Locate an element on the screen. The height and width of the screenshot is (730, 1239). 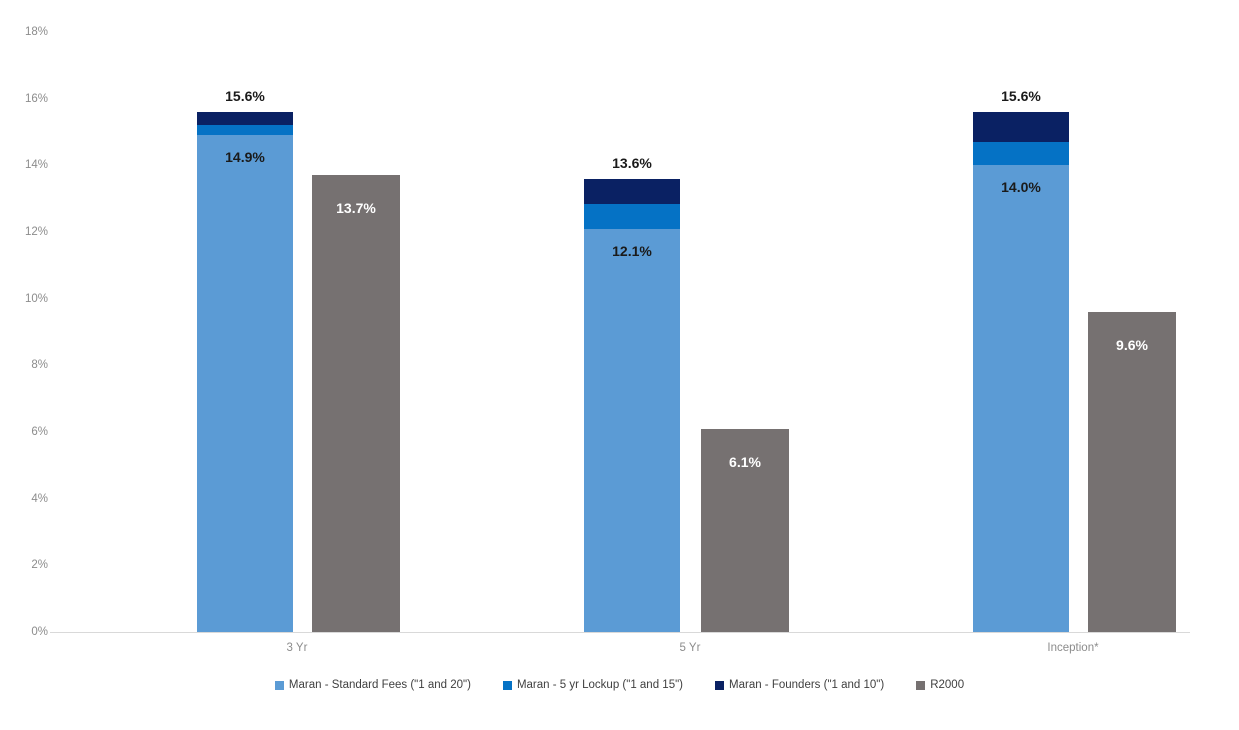
legend-label: Maran - Founders ("1 and 10") is located at coordinates (807, 685).